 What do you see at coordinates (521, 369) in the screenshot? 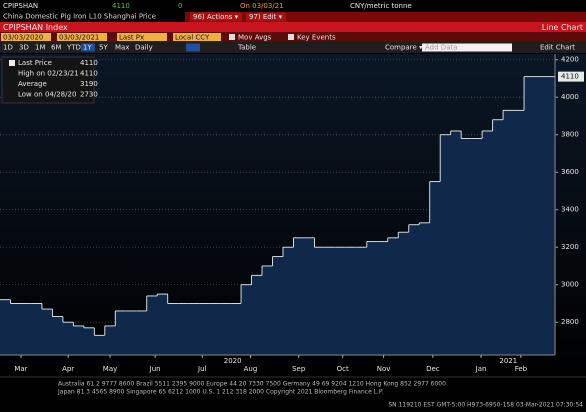
I see `x-tick-label: Feb` at bounding box center [521, 369].